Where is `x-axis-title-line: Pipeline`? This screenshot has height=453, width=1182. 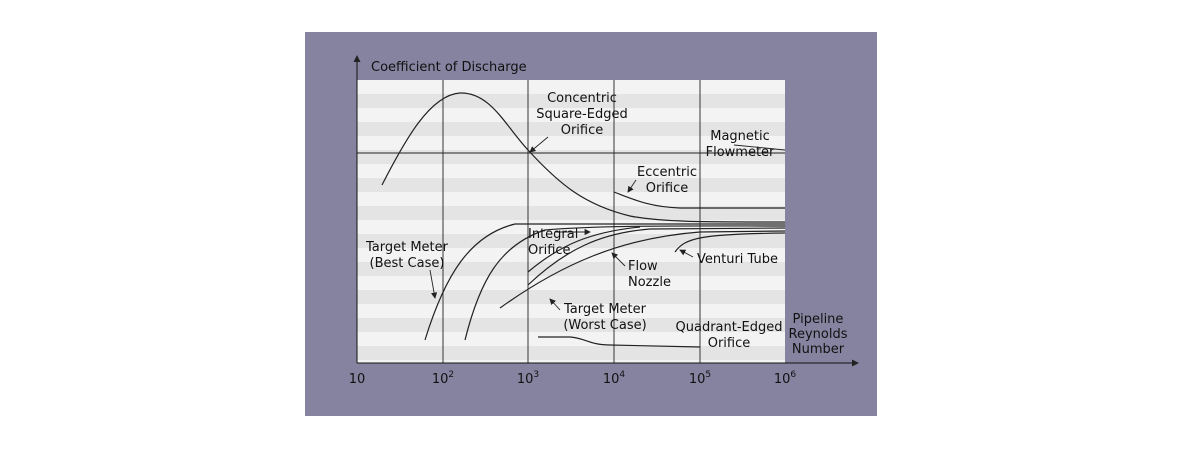 x-axis-title-line: Pipeline is located at coordinates (818, 319).